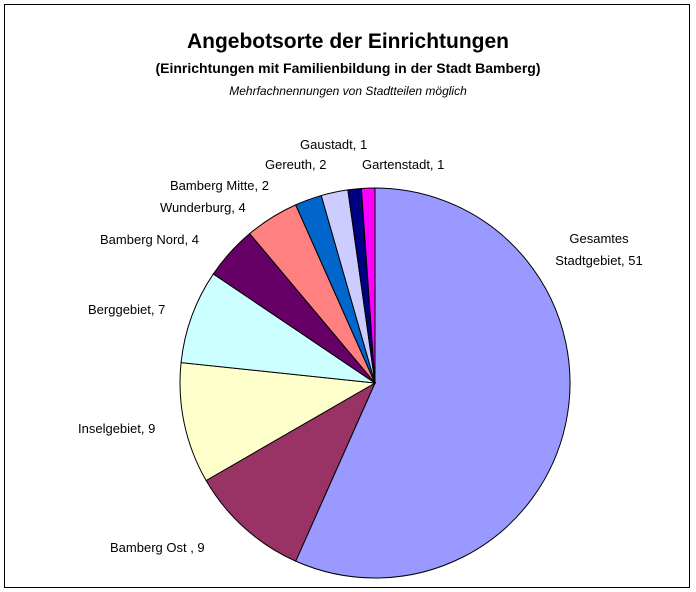 The width and height of the screenshot is (696, 592). What do you see at coordinates (203, 207) in the screenshot?
I see `slice-label: Wunderburg, 4` at bounding box center [203, 207].